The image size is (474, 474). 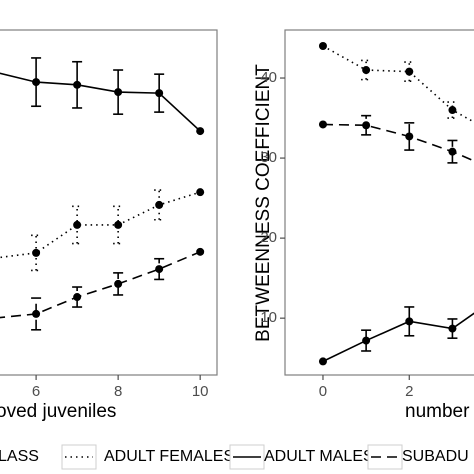 I want to click on y-tick-label: 20, so click(x=268, y=237).